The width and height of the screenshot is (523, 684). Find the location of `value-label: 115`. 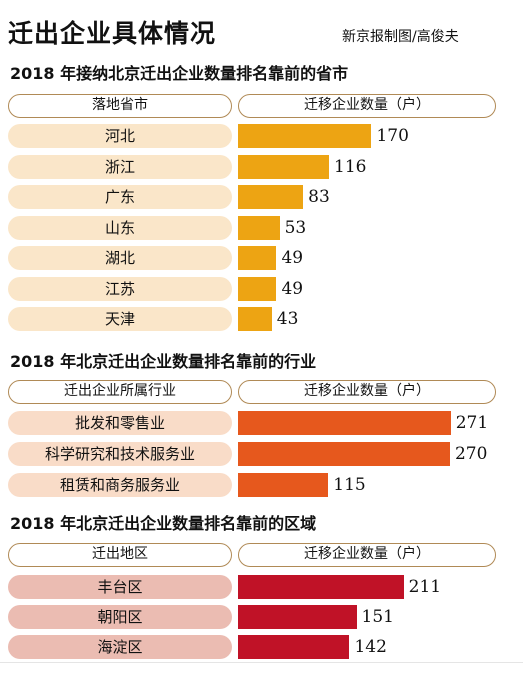

value-label: 115 is located at coordinates (349, 485).